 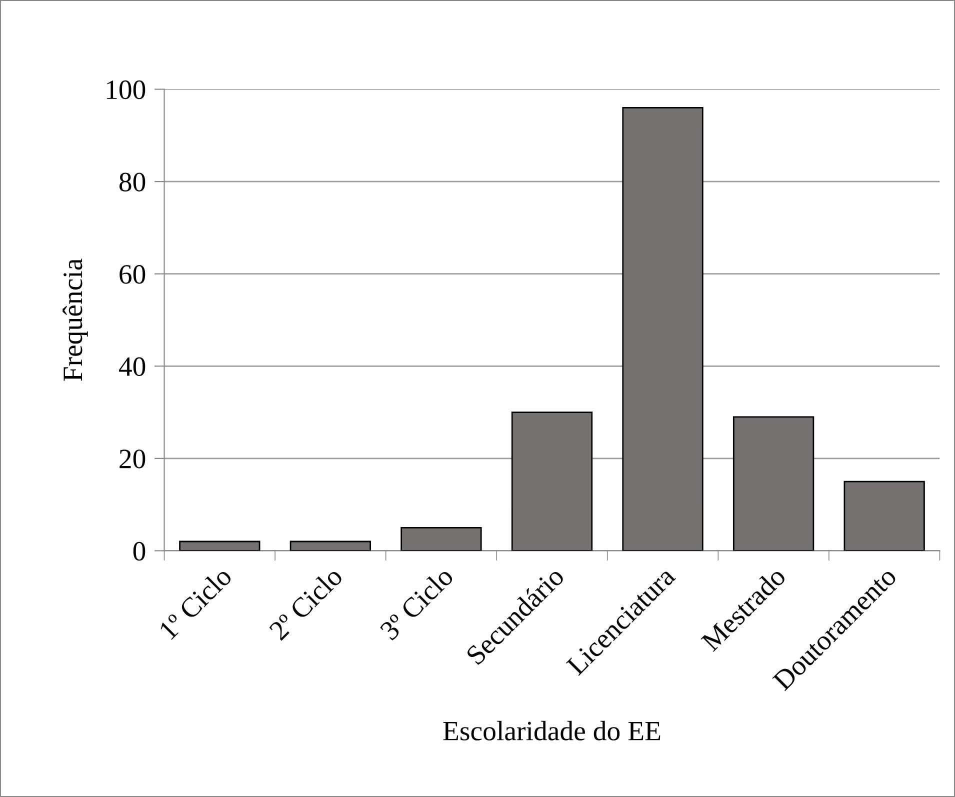 What do you see at coordinates (126, 90) in the screenshot?
I see `y-tick-label: 100` at bounding box center [126, 90].